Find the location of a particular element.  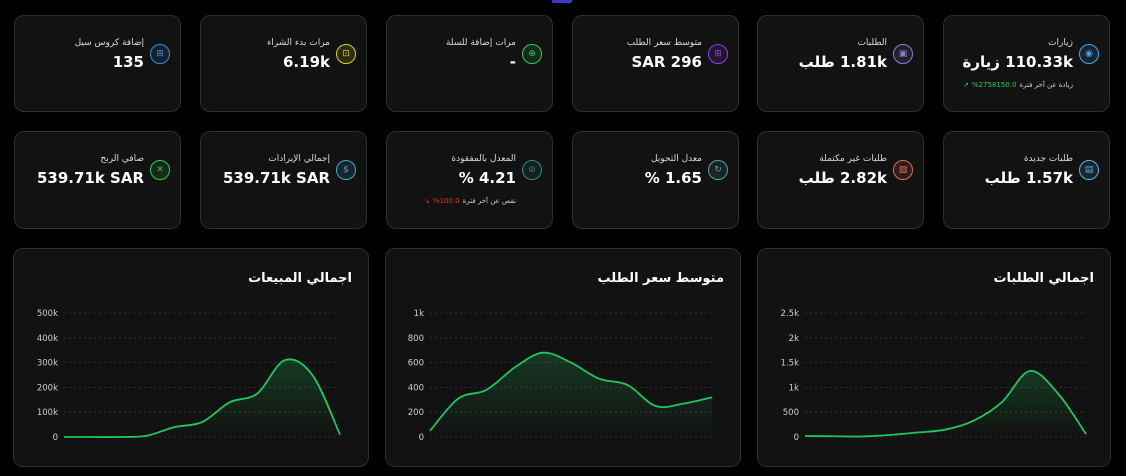

incomplete-order-icon: ▧ is located at coordinates (903, 170).